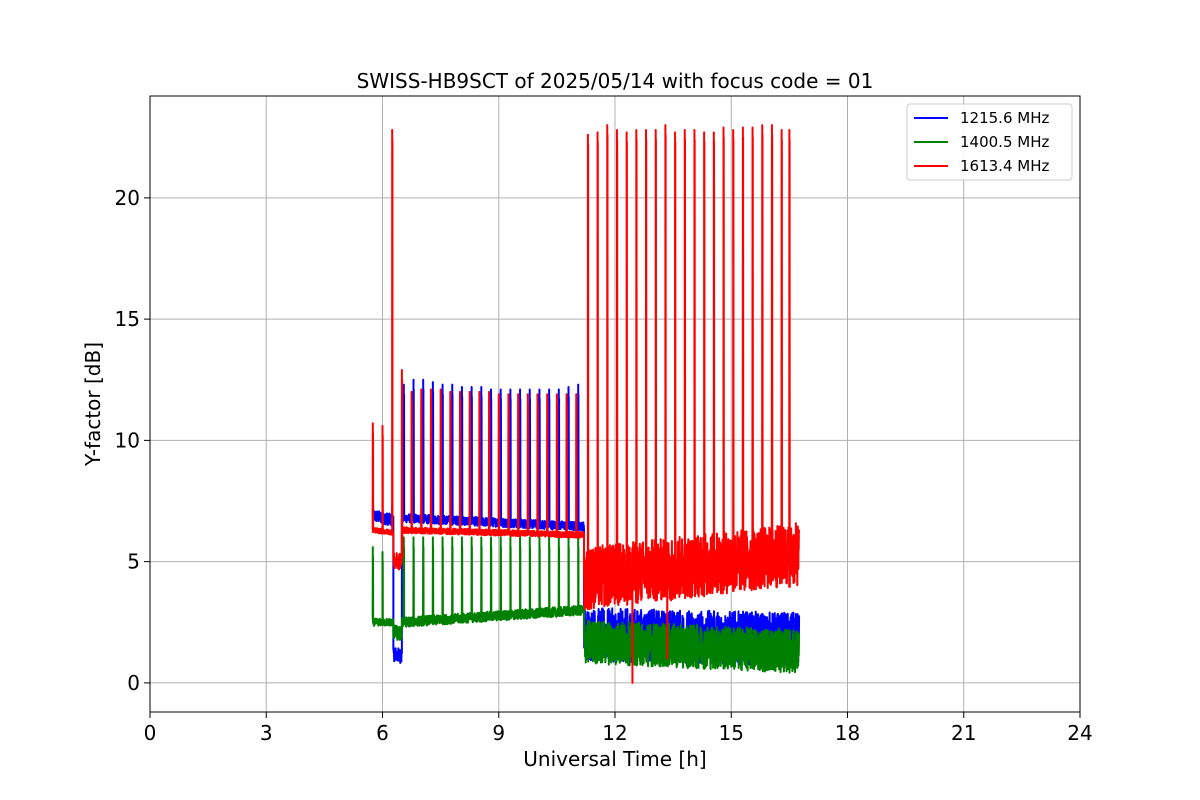 The image size is (1200, 800). I want to click on x-axis-label: Universal Time [h], so click(614, 759).